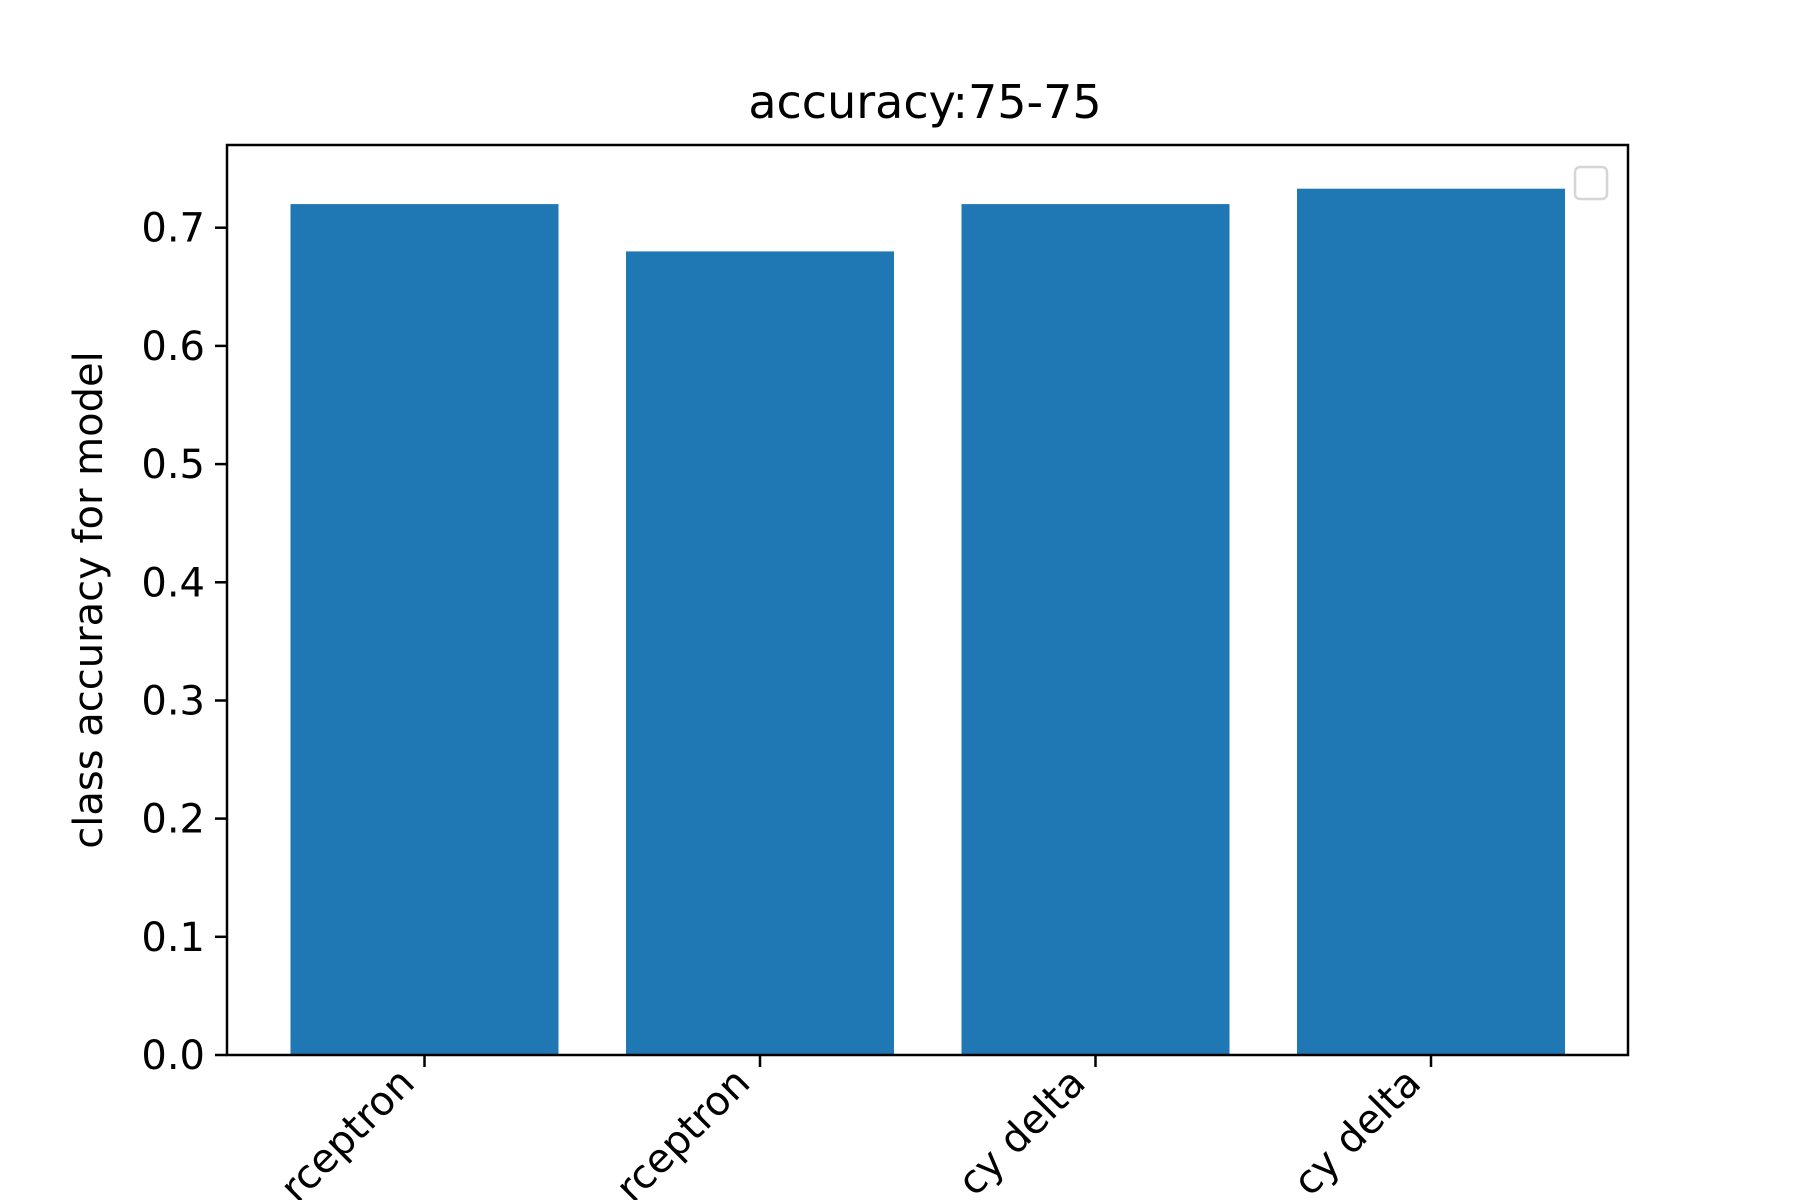 The height and width of the screenshot is (1200, 1800). I want to click on y-tick-label: 0.5, so click(173, 465).